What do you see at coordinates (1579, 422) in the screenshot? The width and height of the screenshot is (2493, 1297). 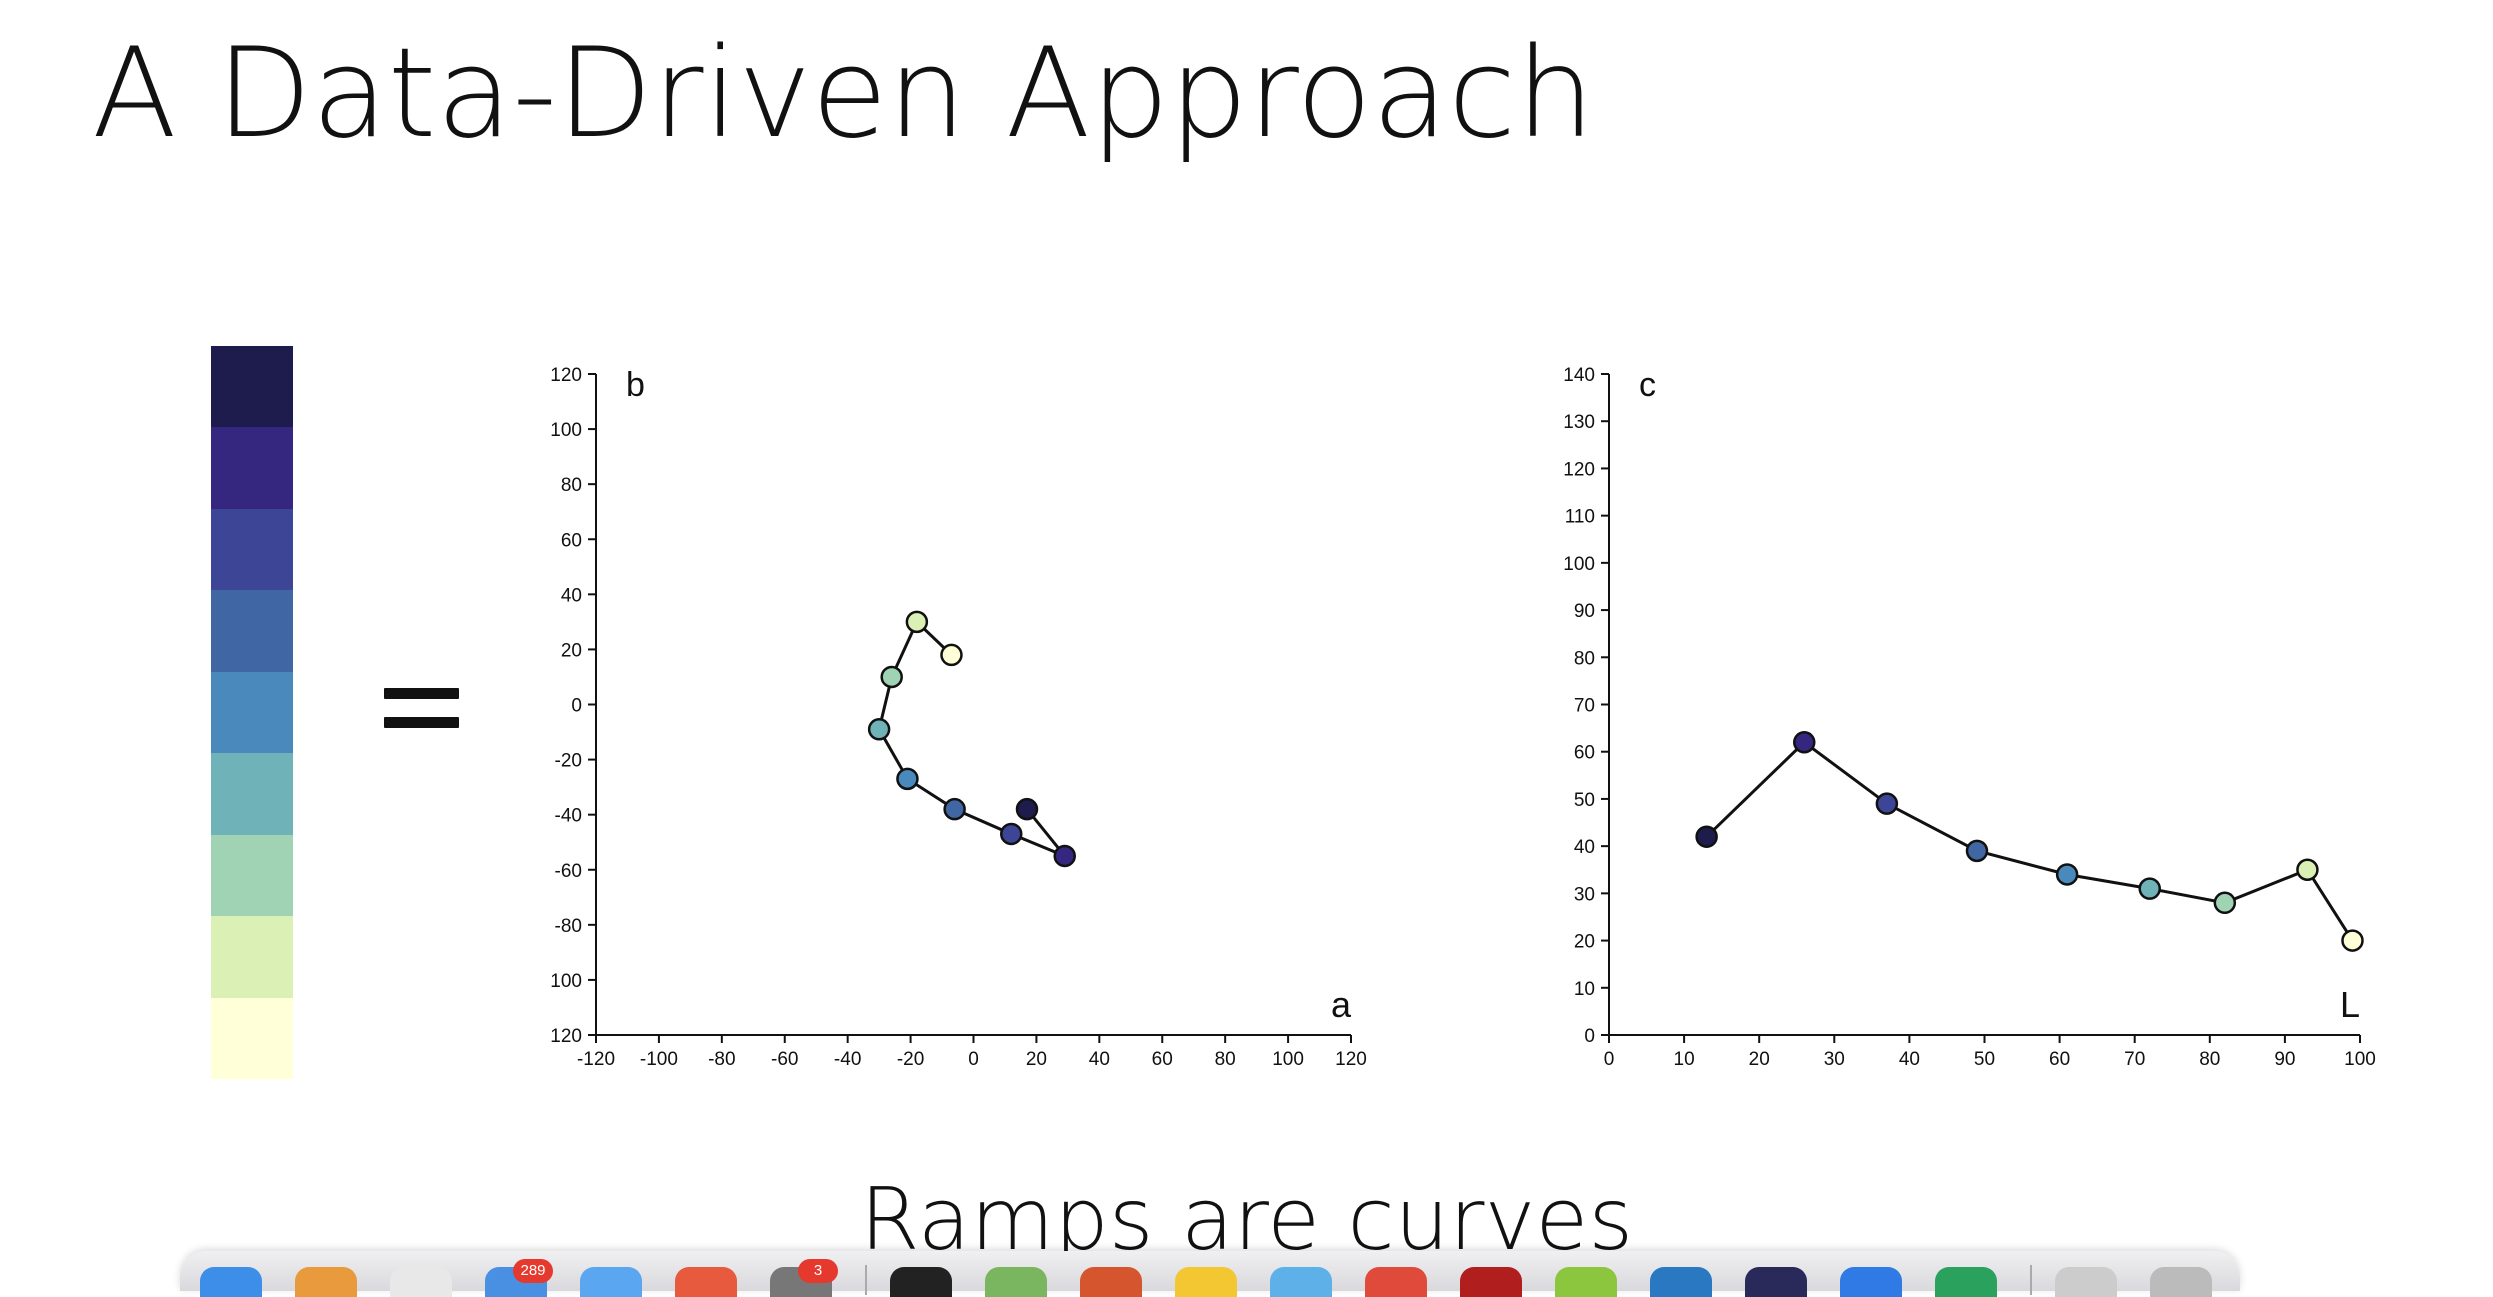 I see `chart-c-y-tick-label: 130` at bounding box center [1579, 422].